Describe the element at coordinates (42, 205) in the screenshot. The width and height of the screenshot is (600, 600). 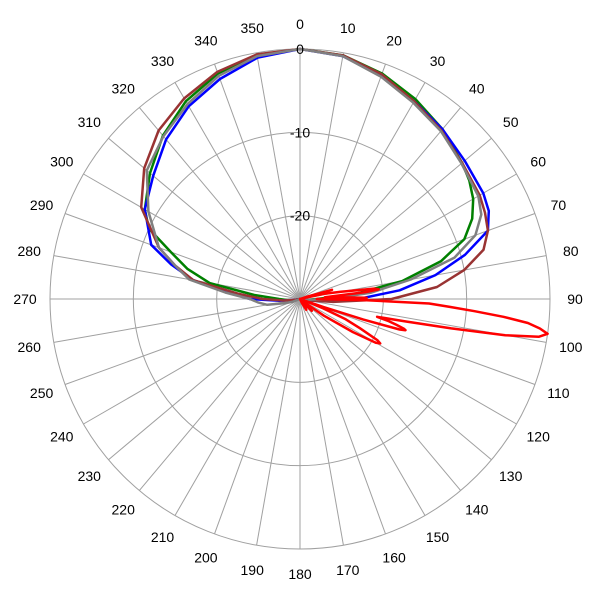
I see `angle-tick-label: 290` at that location.